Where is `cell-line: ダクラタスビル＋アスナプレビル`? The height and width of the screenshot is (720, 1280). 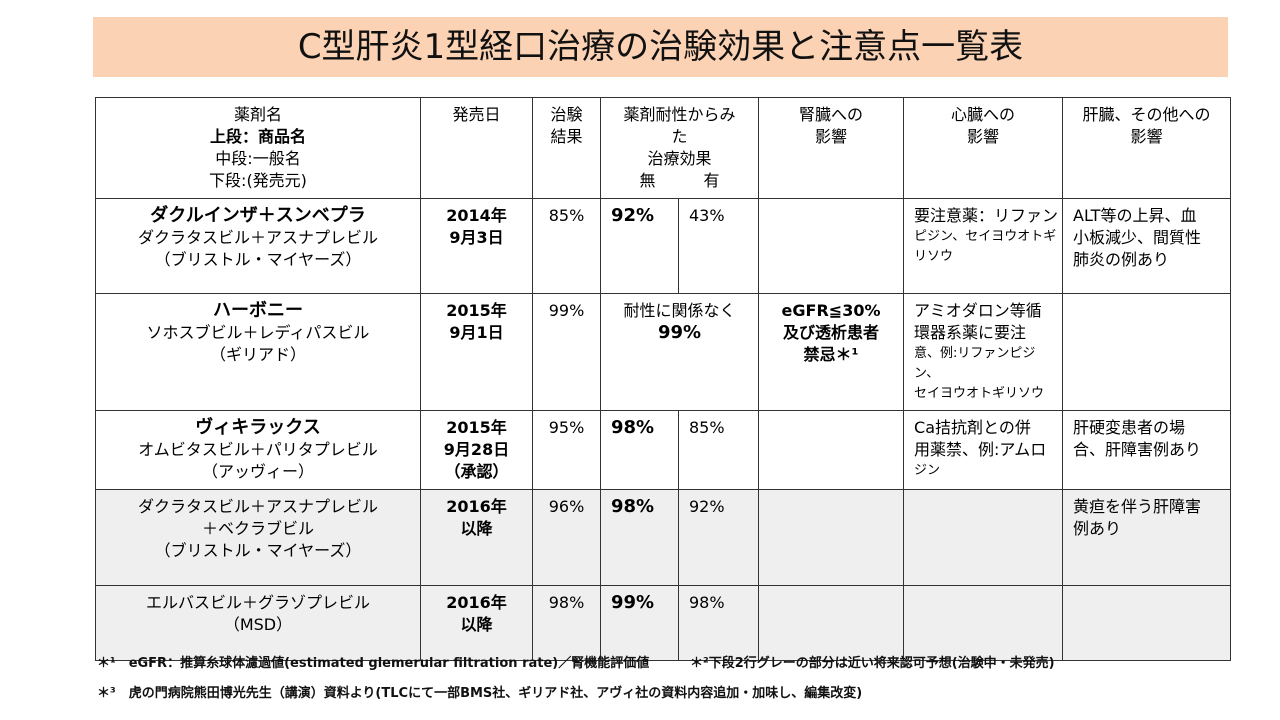 cell-line: ダクラタスビル＋アスナプレビル is located at coordinates (257, 506).